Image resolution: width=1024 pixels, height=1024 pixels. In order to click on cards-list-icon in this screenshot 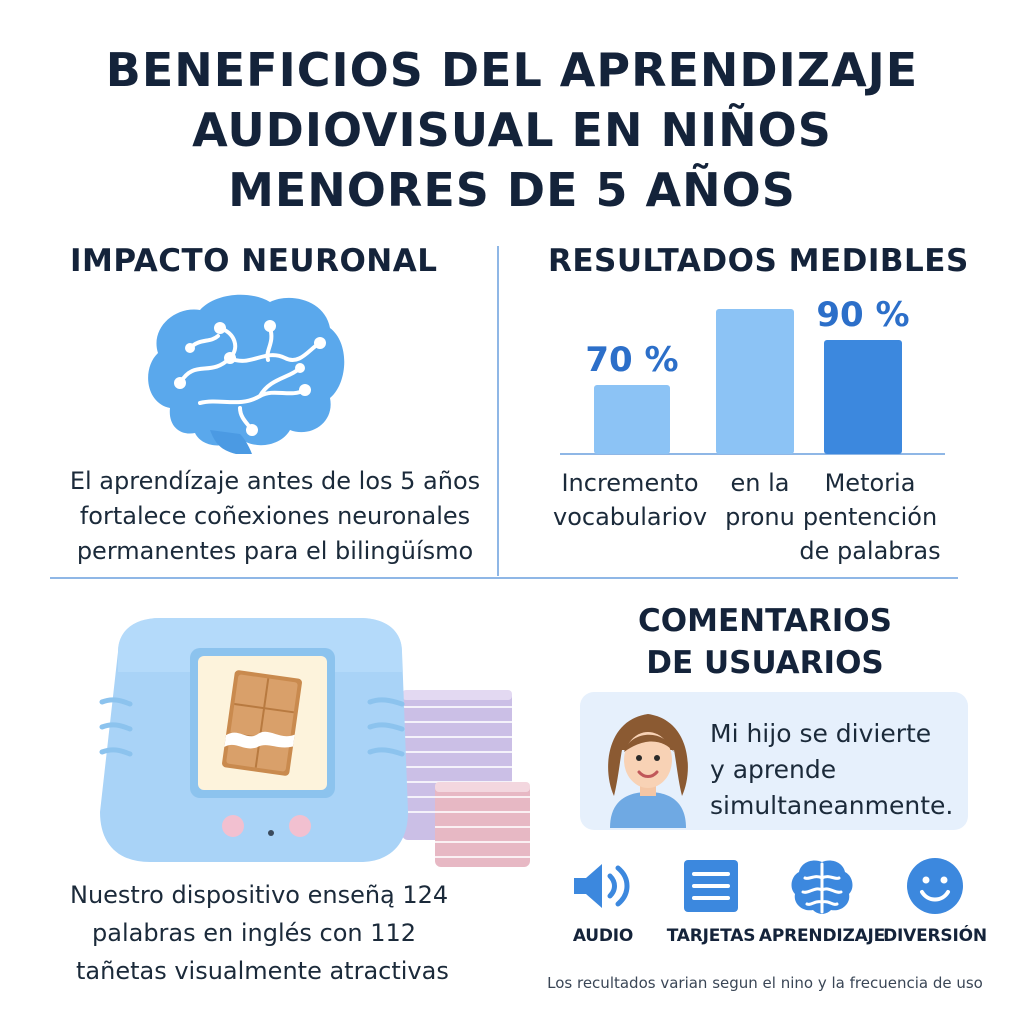, I will do `click(711, 886)`.